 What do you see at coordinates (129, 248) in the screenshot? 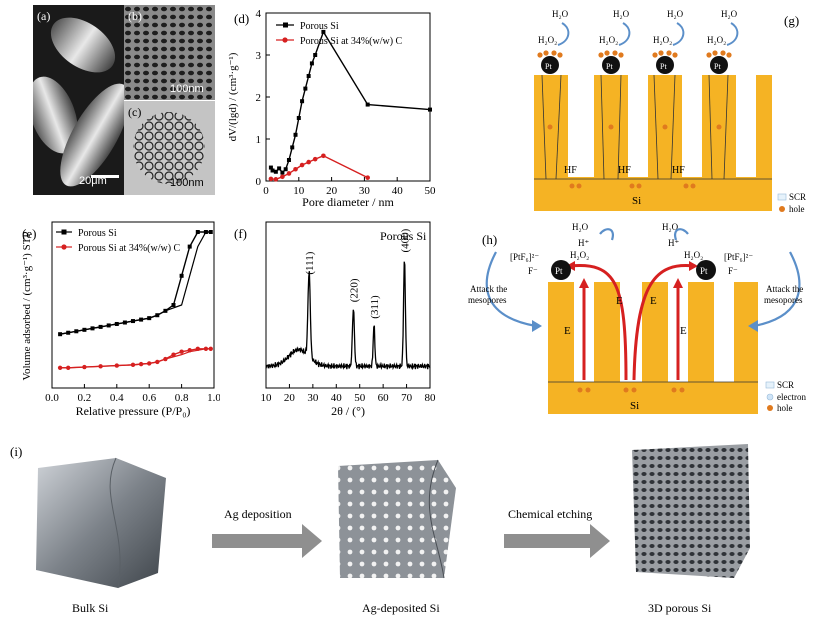
I see `legend-e-carbon: Porous Si at 34%(w/w) C` at bounding box center [129, 248].